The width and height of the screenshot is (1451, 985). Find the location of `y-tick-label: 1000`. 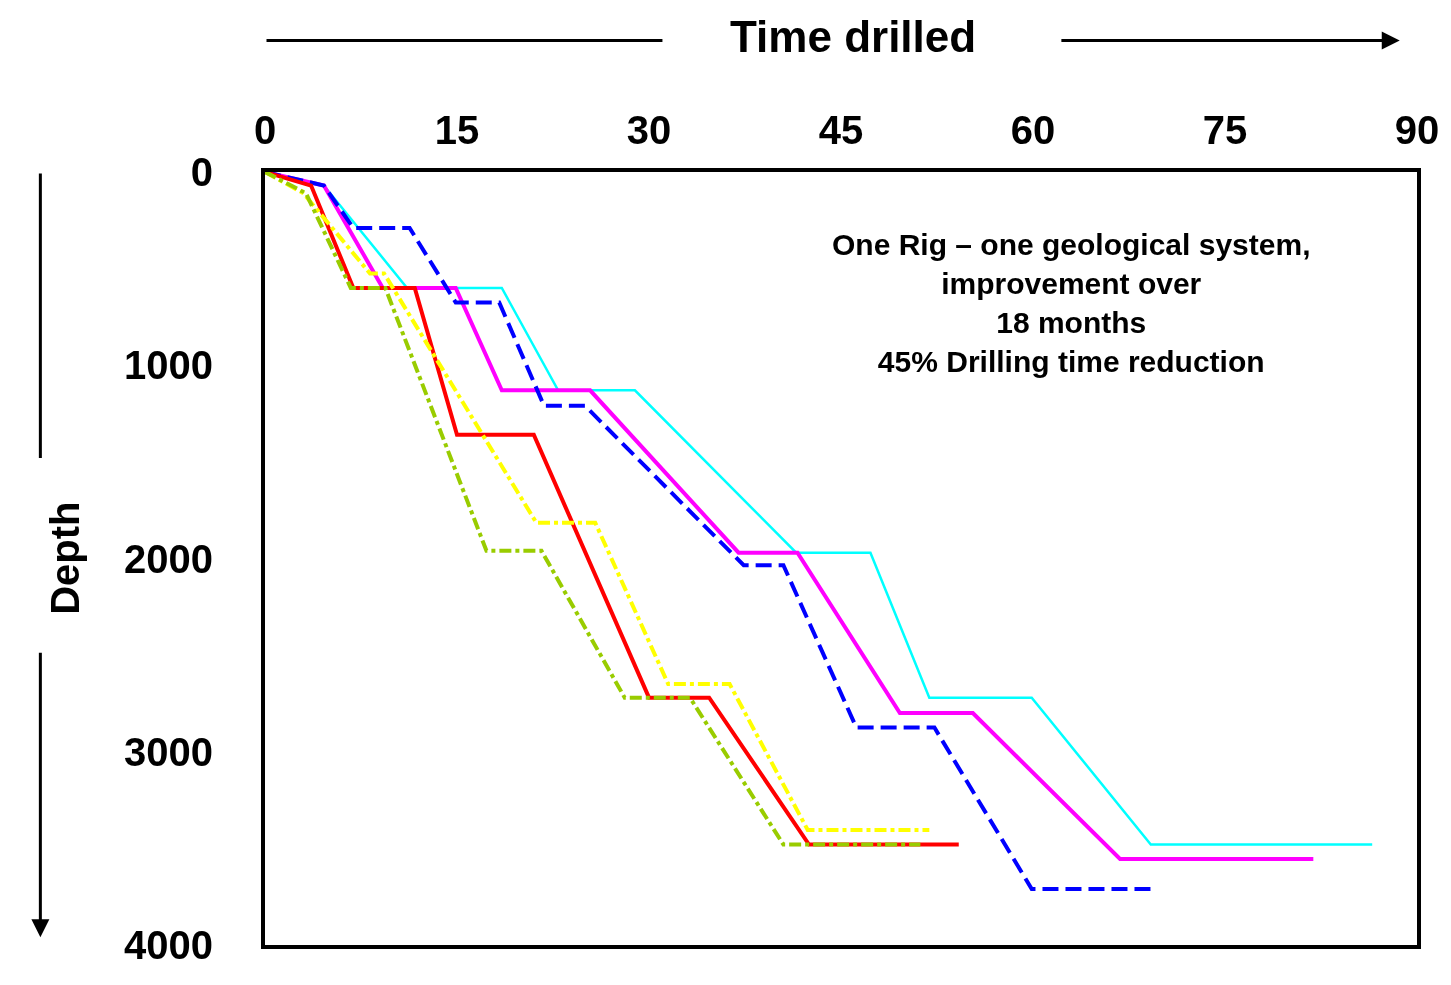

y-tick-label: 1000 is located at coordinates (168, 365).